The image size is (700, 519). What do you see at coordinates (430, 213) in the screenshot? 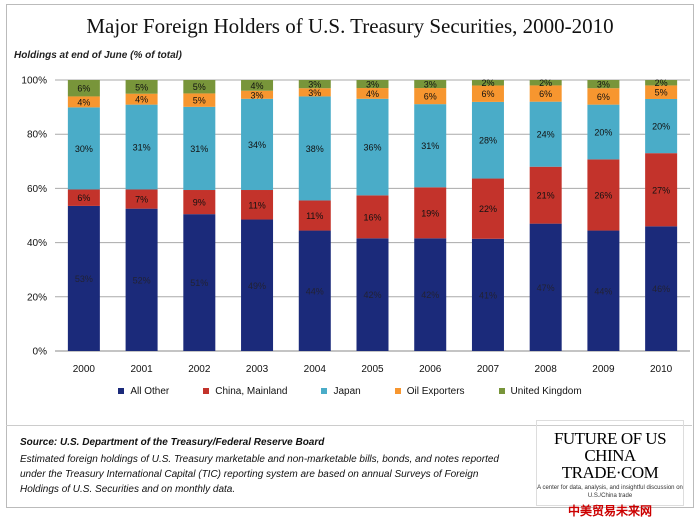
I see `data-label: 19%` at bounding box center [430, 213].